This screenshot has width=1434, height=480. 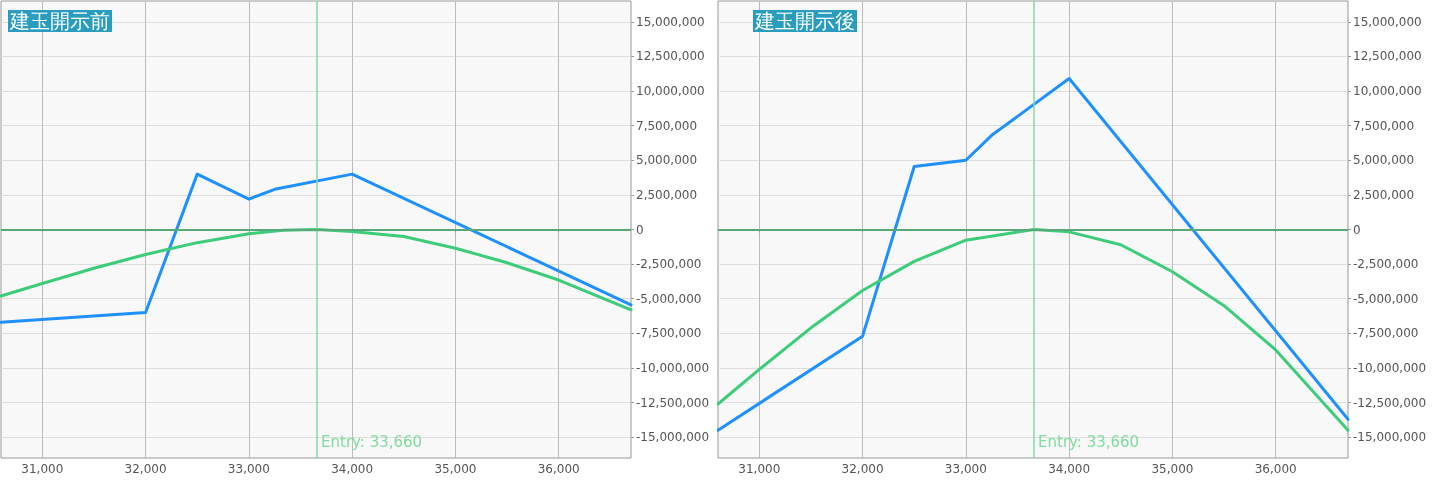 I want to click on line-series, so click(x=316, y=248).